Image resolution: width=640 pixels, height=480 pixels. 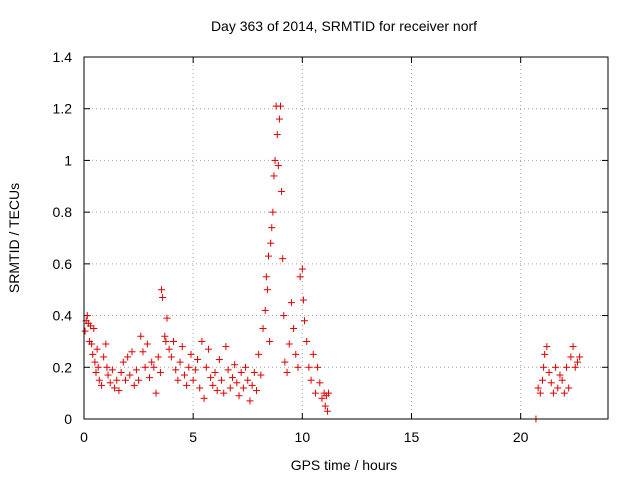 What do you see at coordinates (63, 212) in the screenshot?
I see `y-tick-label: 0.8` at bounding box center [63, 212].